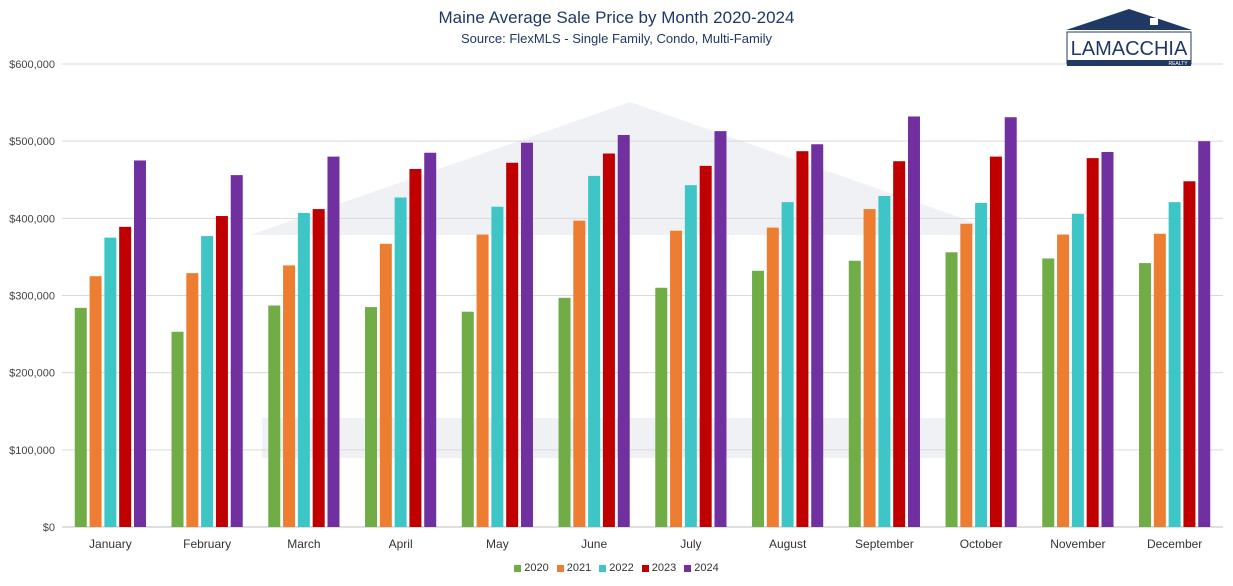 The image size is (1233, 586). What do you see at coordinates (371, 417) in the screenshot?
I see `bar-2020-april` at bounding box center [371, 417].